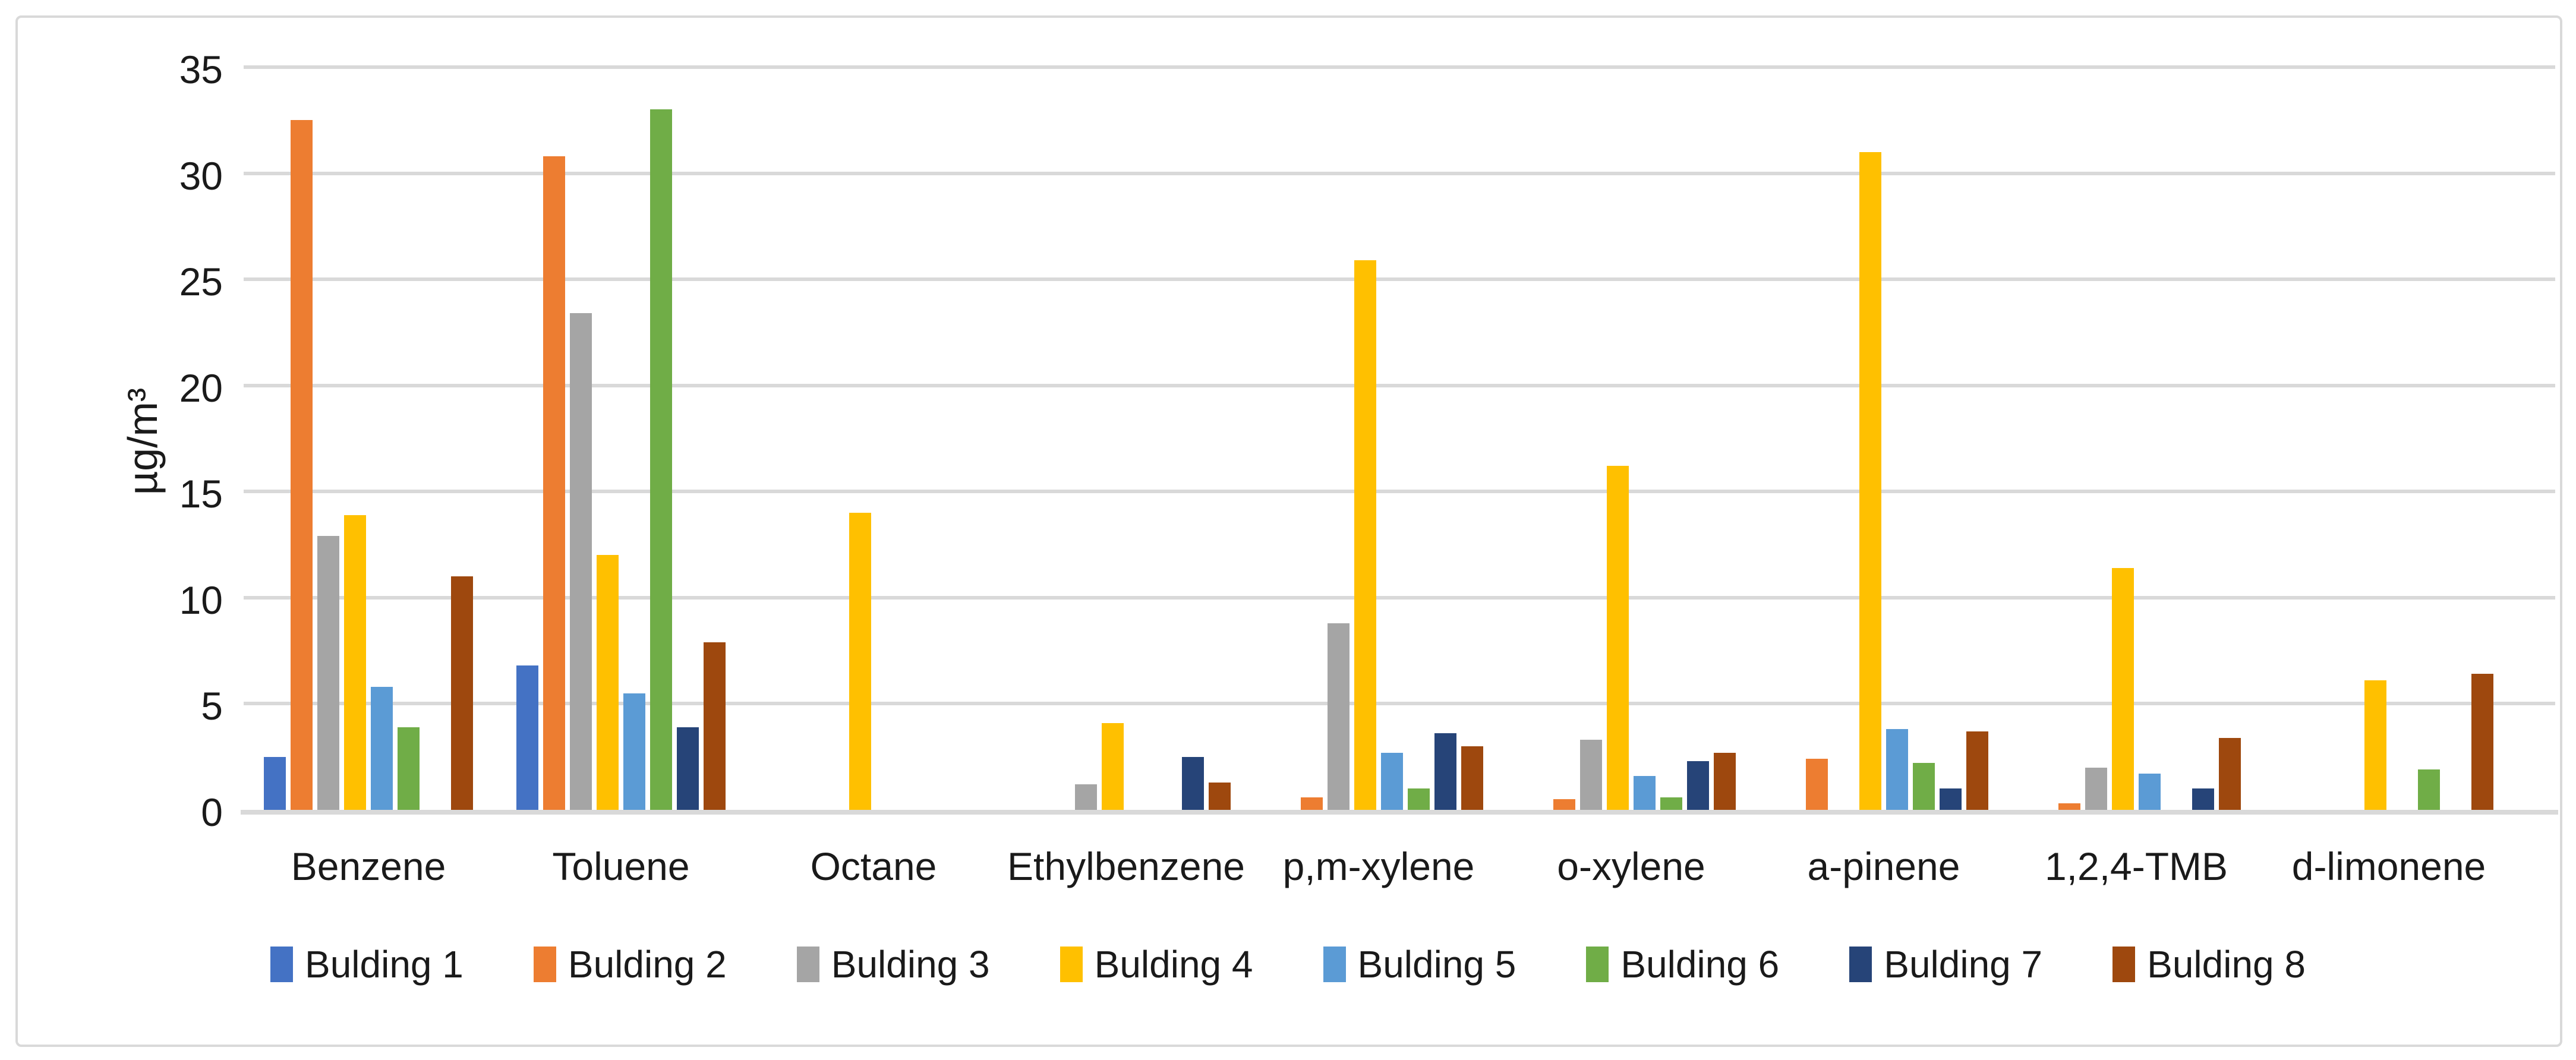 This screenshot has height=1060, width=2576. I want to click on bar-bulding-8-toluene, so click(715, 726).